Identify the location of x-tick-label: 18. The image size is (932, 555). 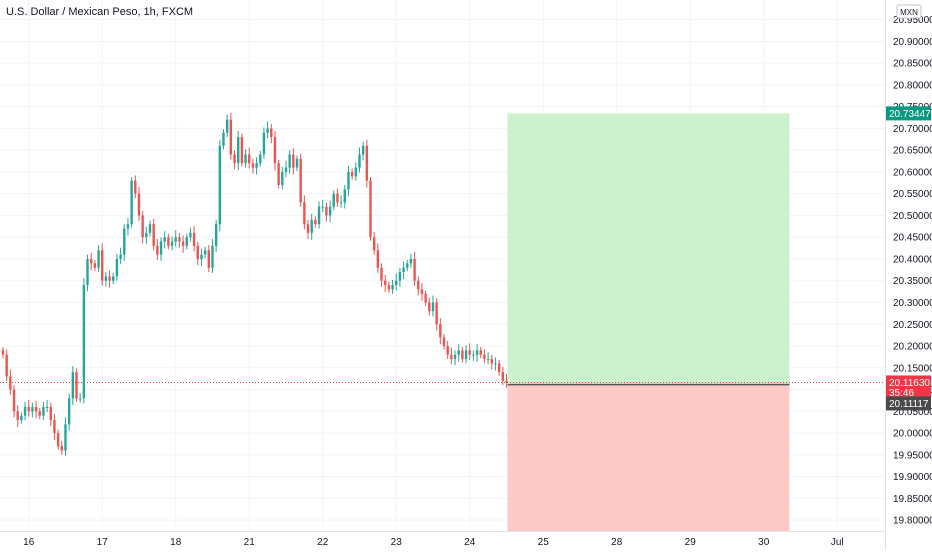
(176, 542).